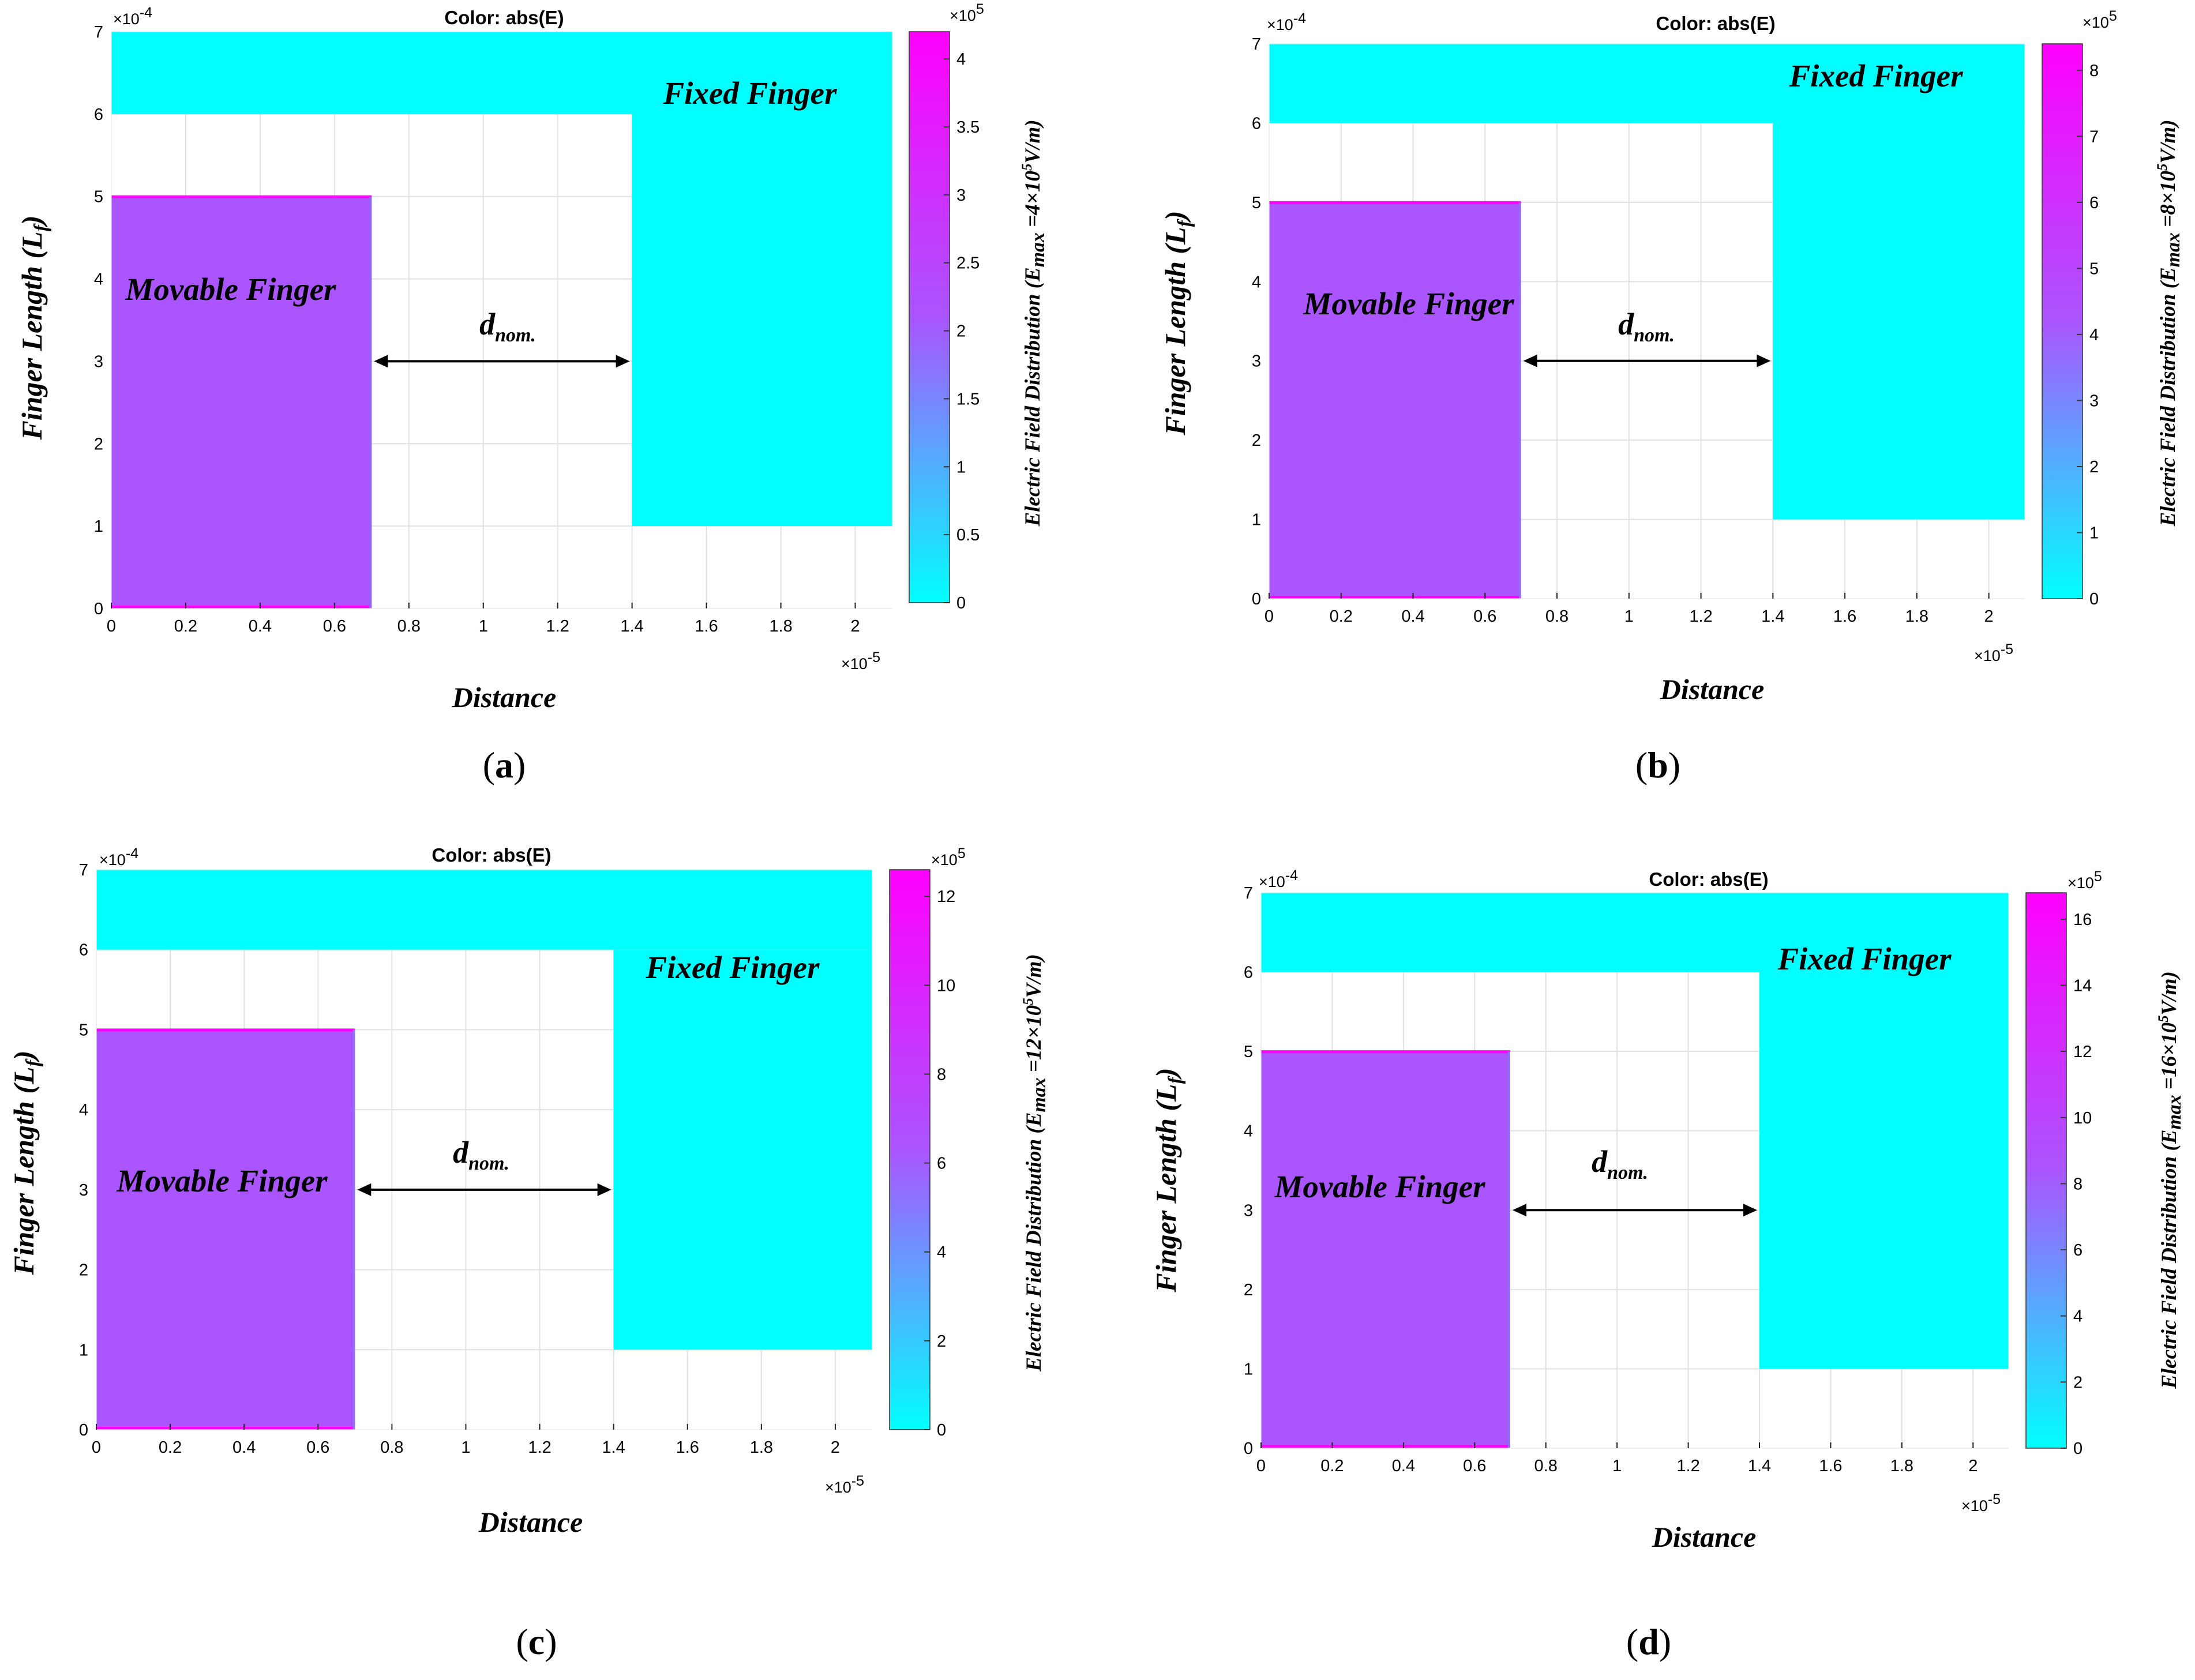 The height and width of the screenshot is (1680, 2195). I want to click on colorbar-tick-label: 0.5, so click(968, 535).